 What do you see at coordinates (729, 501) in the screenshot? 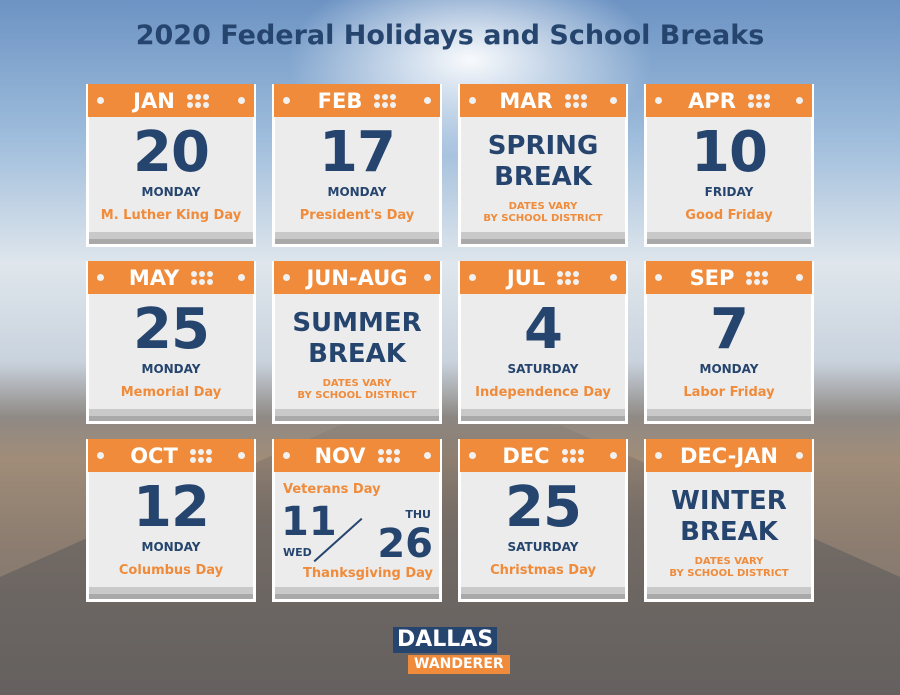
I see `break-line1: WINTER` at bounding box center [729, 501].